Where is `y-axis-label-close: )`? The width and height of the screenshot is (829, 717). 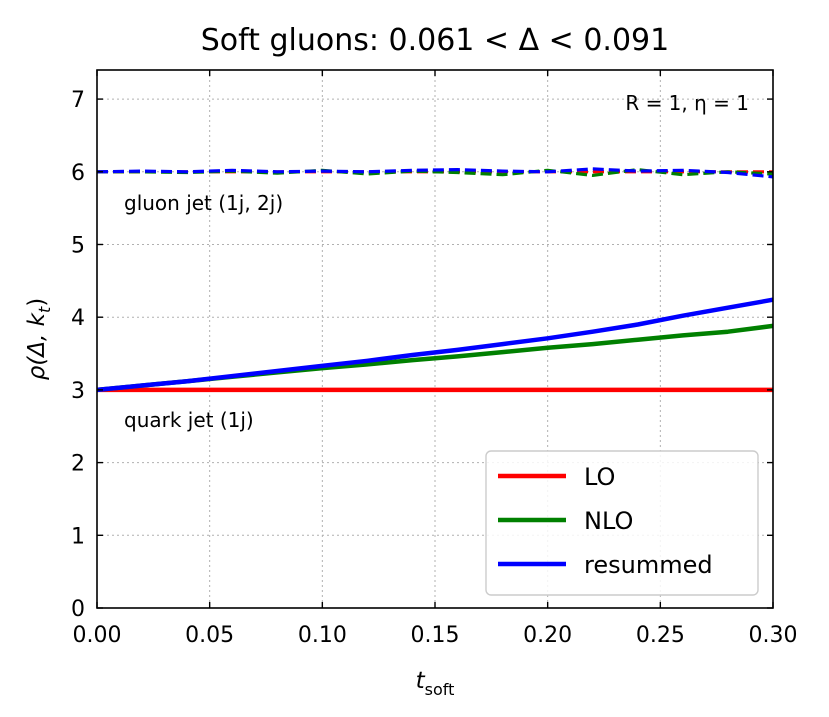 y-axis-label-close: ) is located at coordinates (37, 302).